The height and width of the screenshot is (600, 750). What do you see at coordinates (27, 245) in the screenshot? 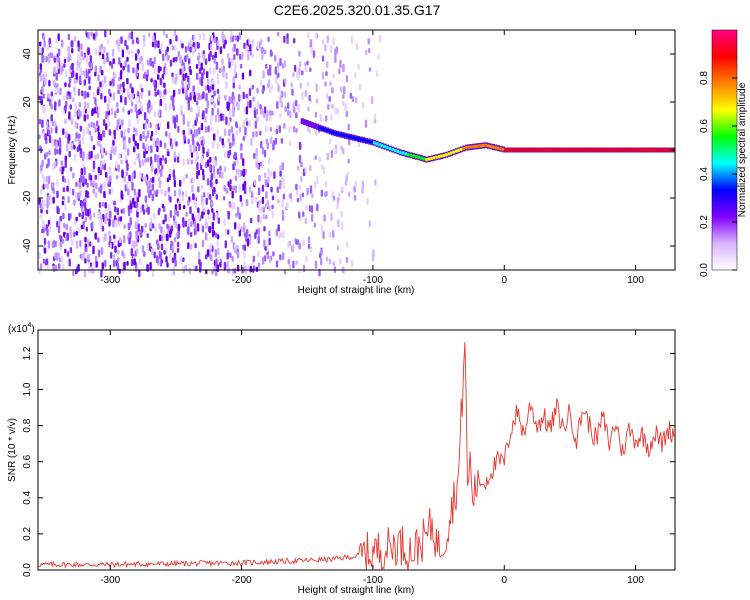
I see `y-tick-label: -40` at bounding box center [27, 245].